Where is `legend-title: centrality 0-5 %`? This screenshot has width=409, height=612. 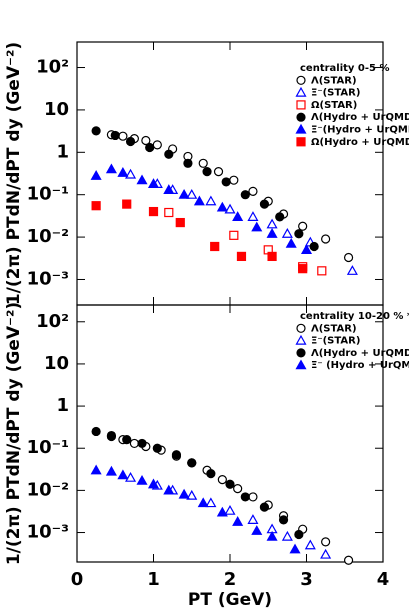 legend-title: centrality 0-5 % is located at coordinates (345, 68).